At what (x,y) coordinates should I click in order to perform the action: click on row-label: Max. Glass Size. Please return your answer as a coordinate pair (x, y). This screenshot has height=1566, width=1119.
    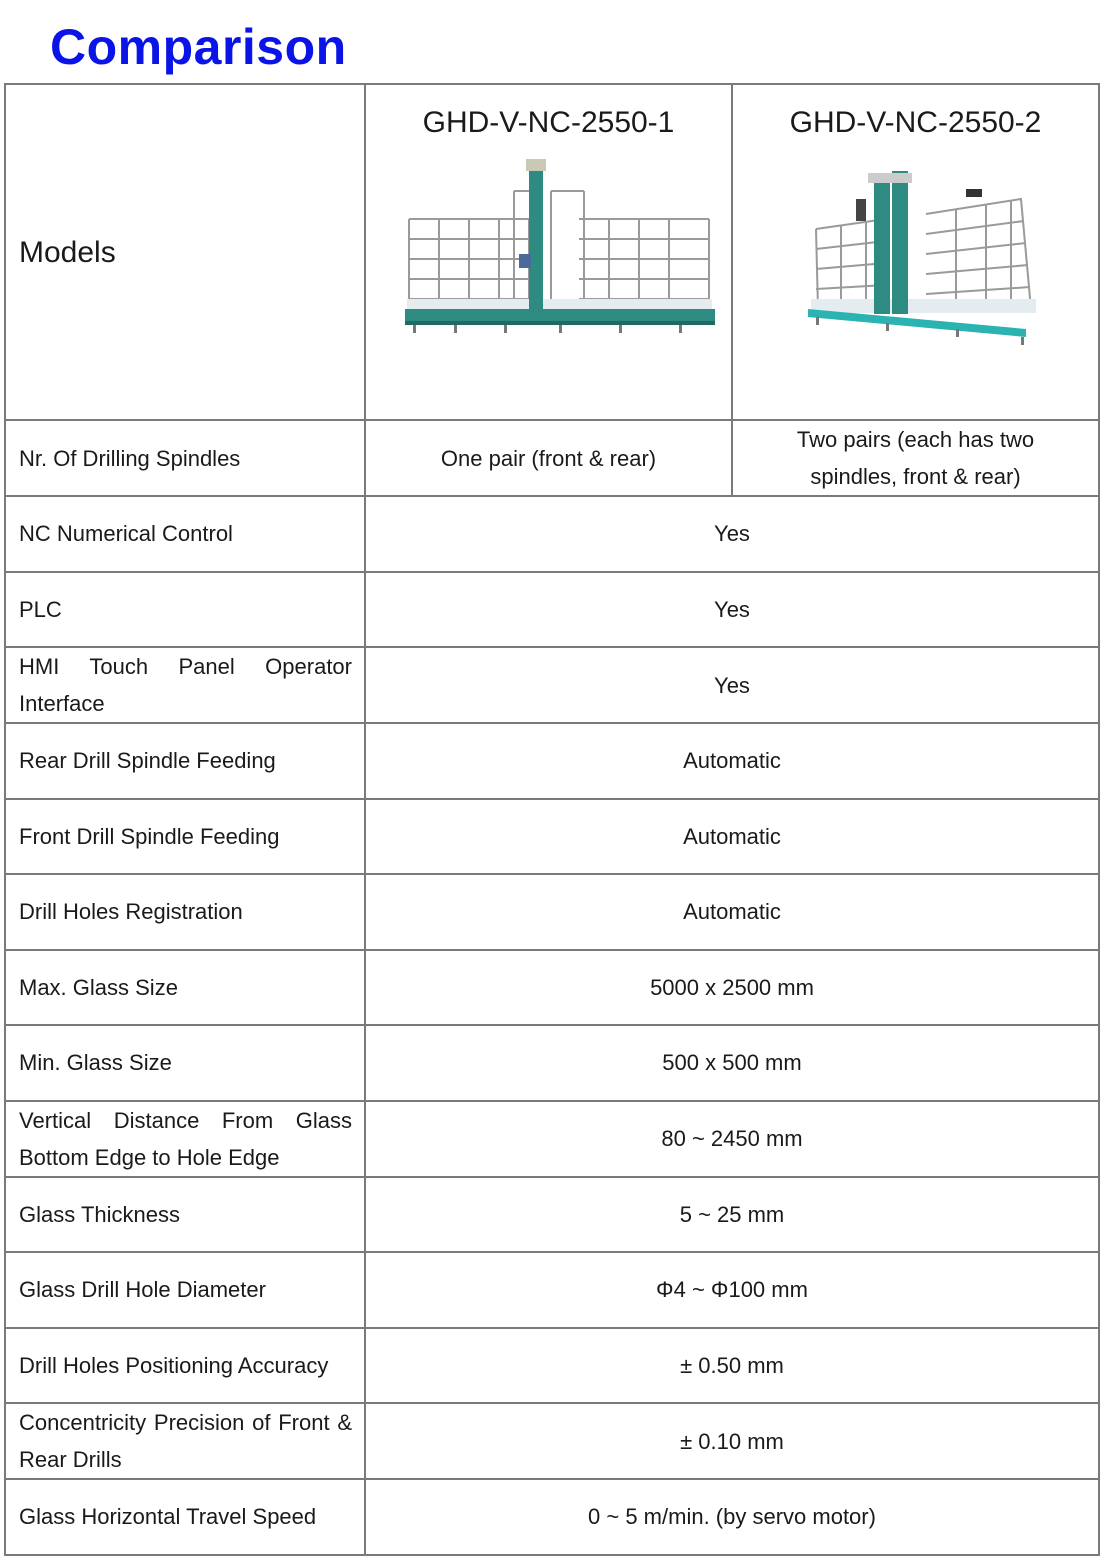
    Looking at the image, I should click on (185, 987).